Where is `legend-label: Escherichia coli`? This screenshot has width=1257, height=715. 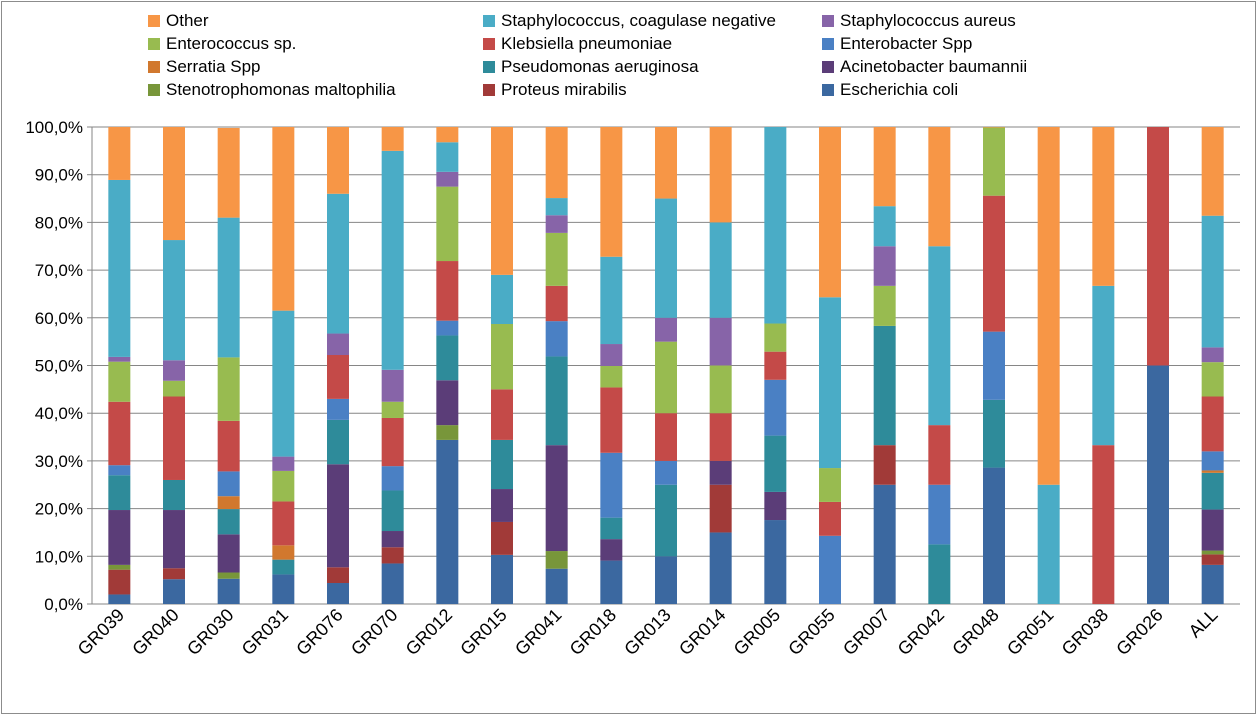
legend-label: Escherichia coli is located at coordinates (899, 89).